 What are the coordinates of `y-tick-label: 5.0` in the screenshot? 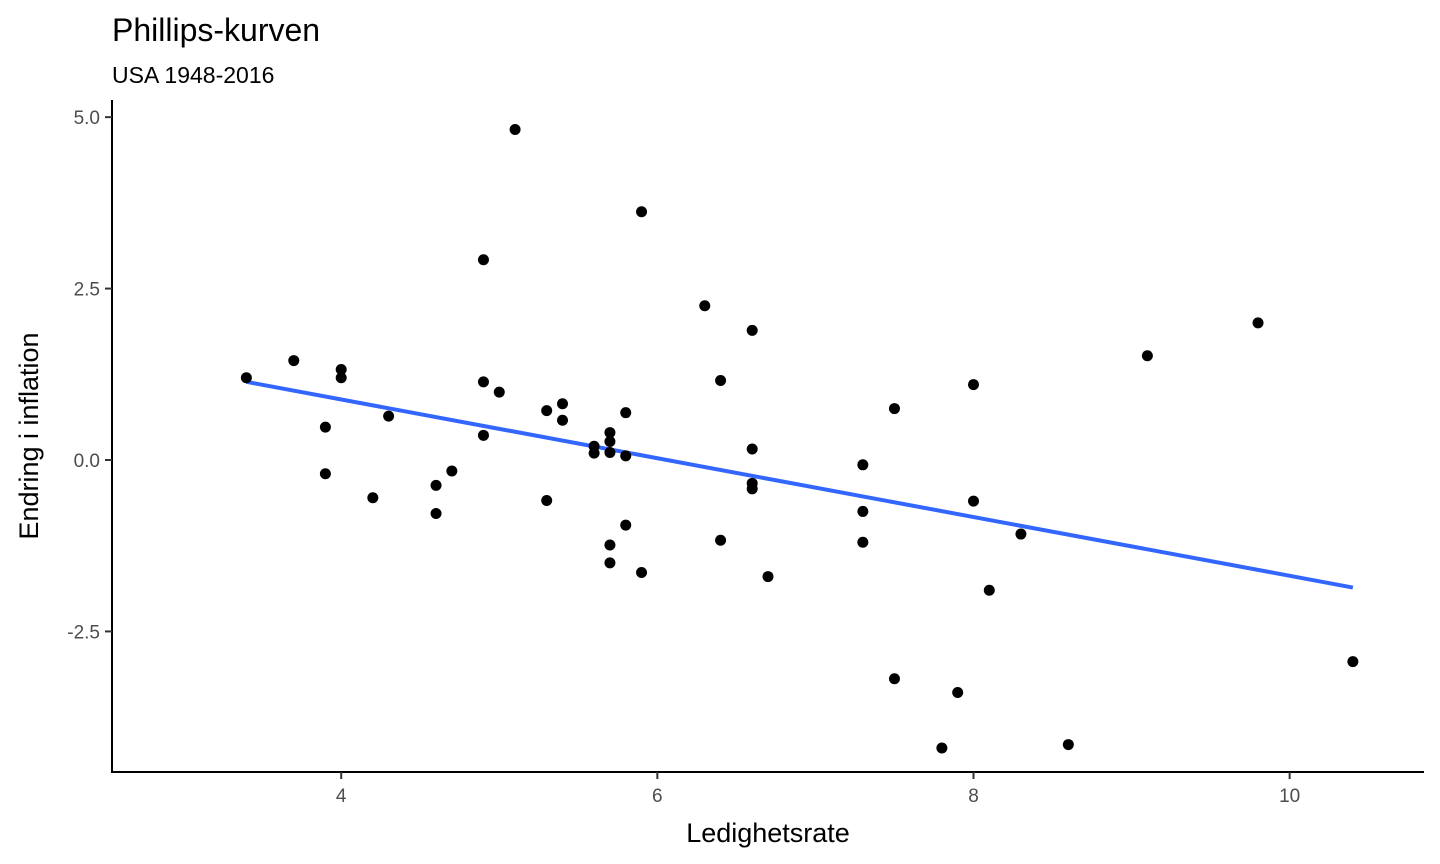 It's located at (87, 118).